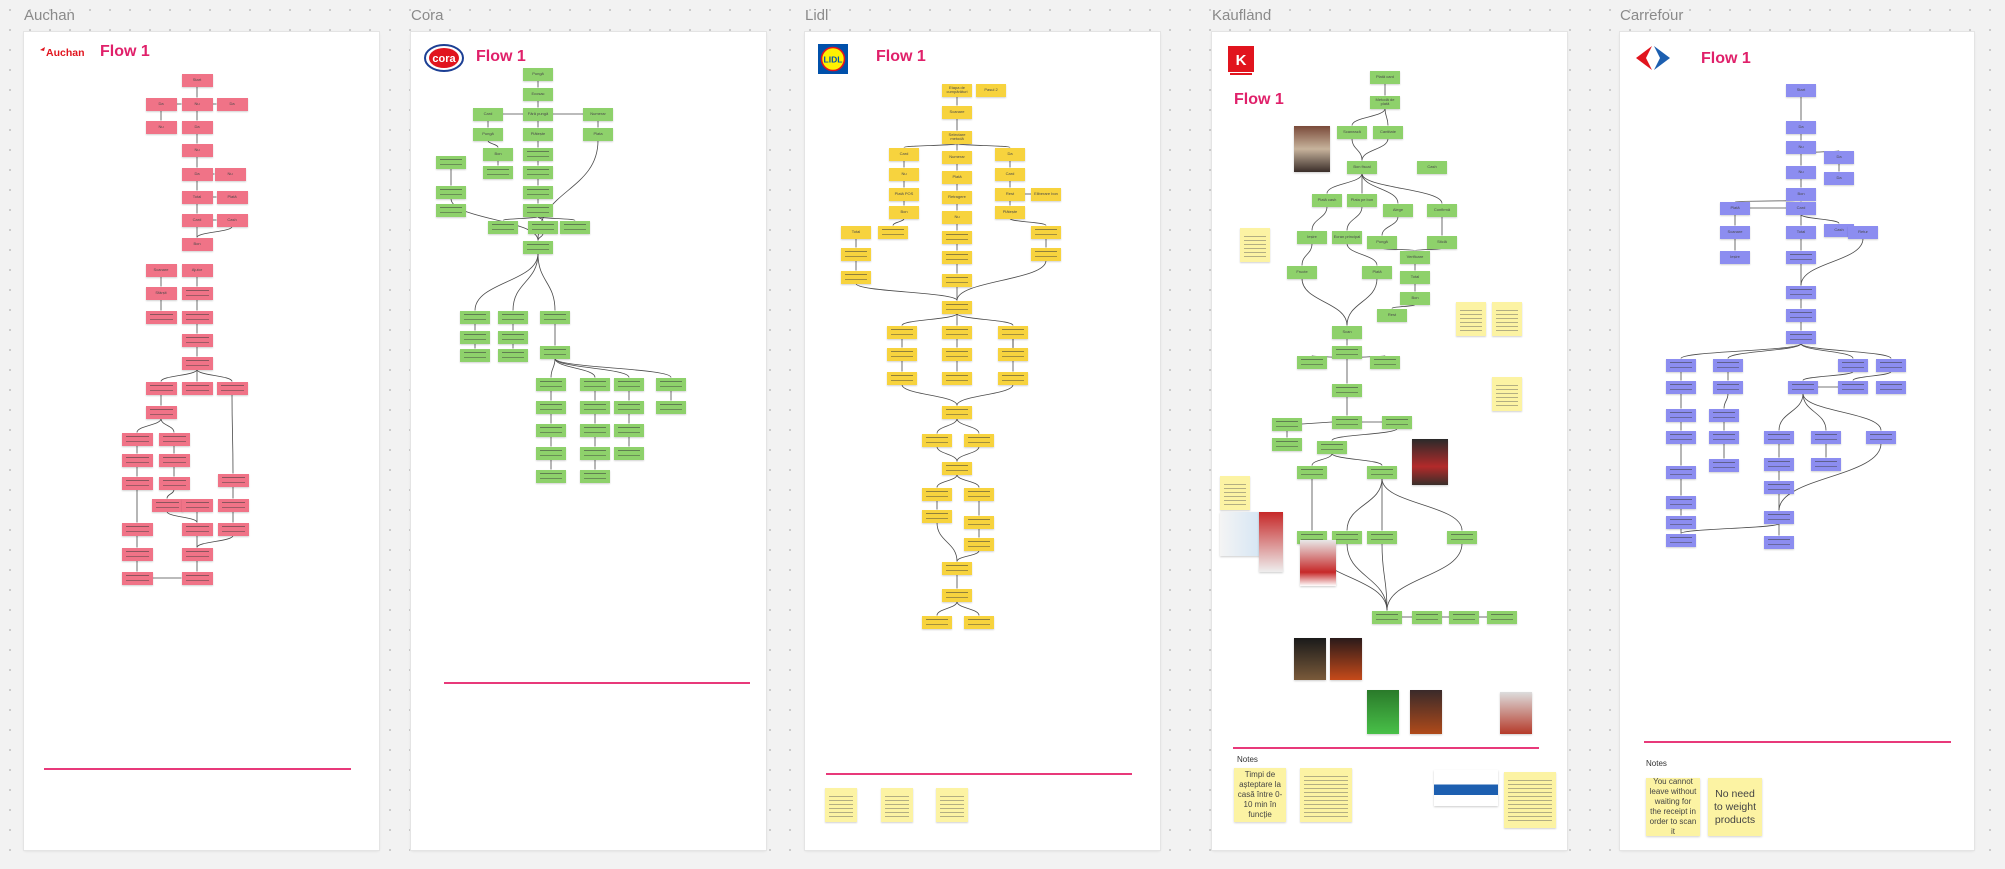 This screenshot has height=869, width=2005. Describe the element at coordinates (1801, 194) in the screenshot. I see `carrefour-flow-step: Bon` at that location.